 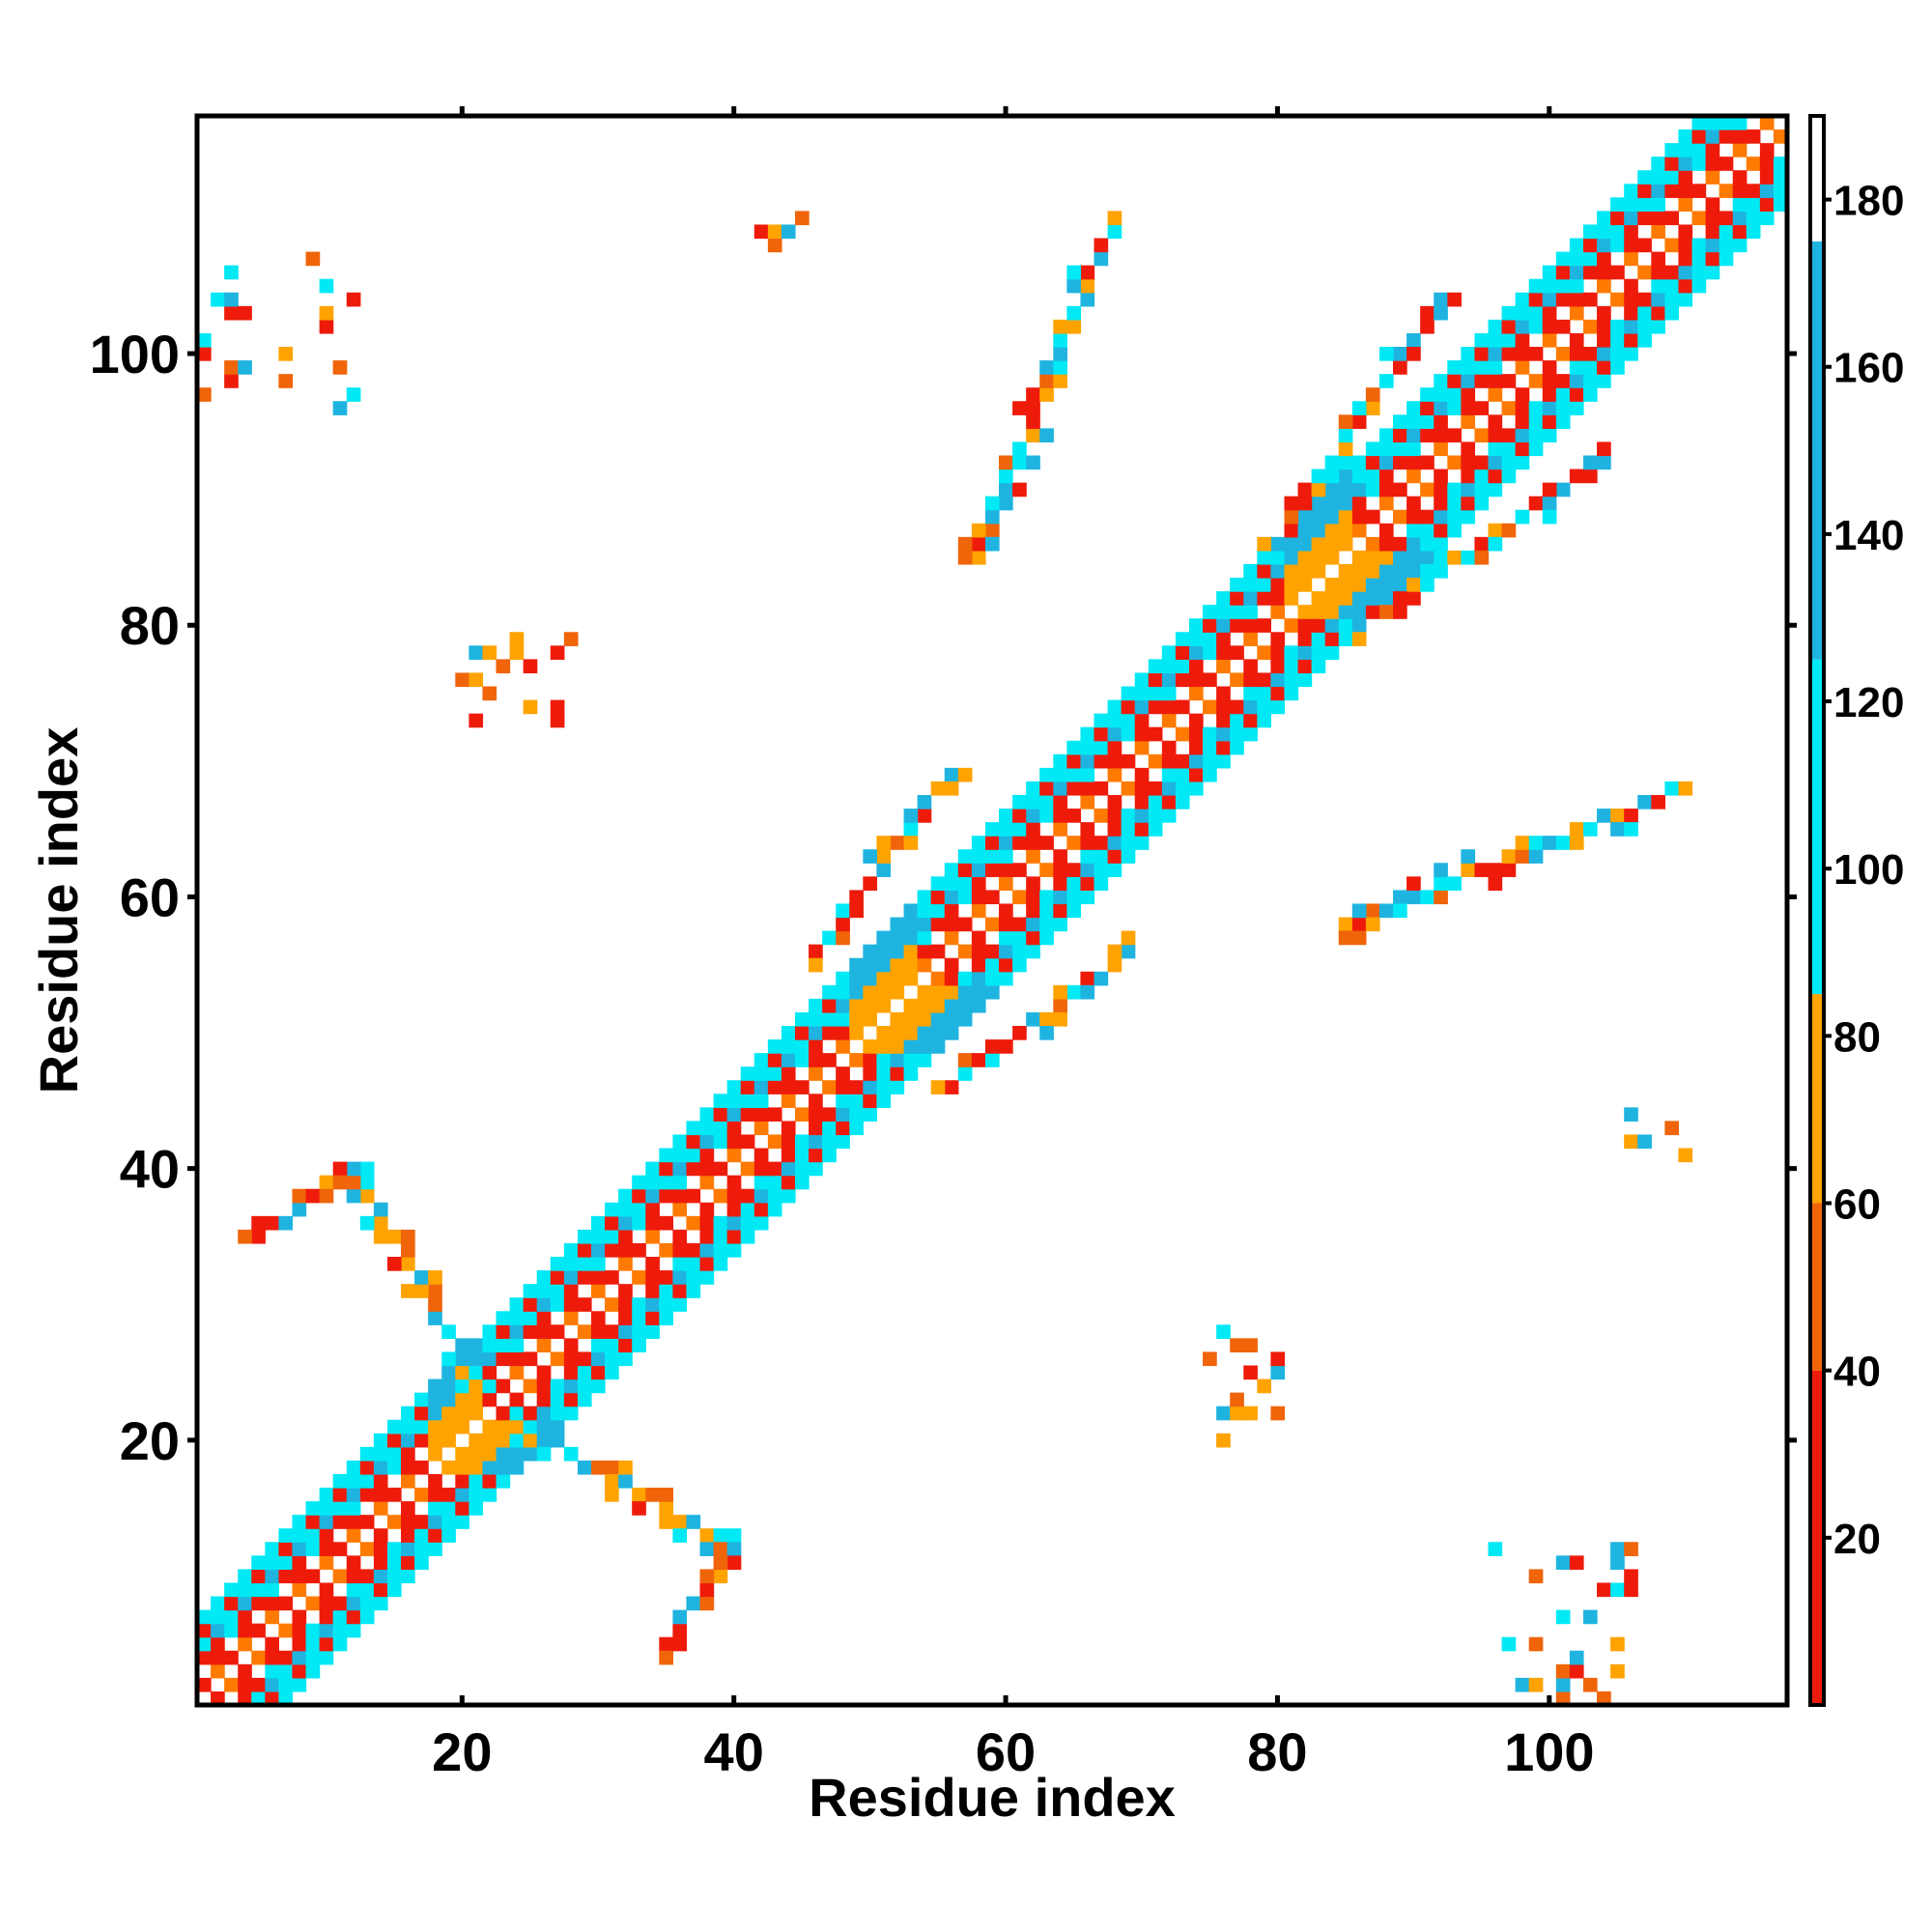 What do you see at coordinates (1868, 535) in the screenshot?
I see `colorbar-tick-label: 140` at bounding box center [1868, 535].